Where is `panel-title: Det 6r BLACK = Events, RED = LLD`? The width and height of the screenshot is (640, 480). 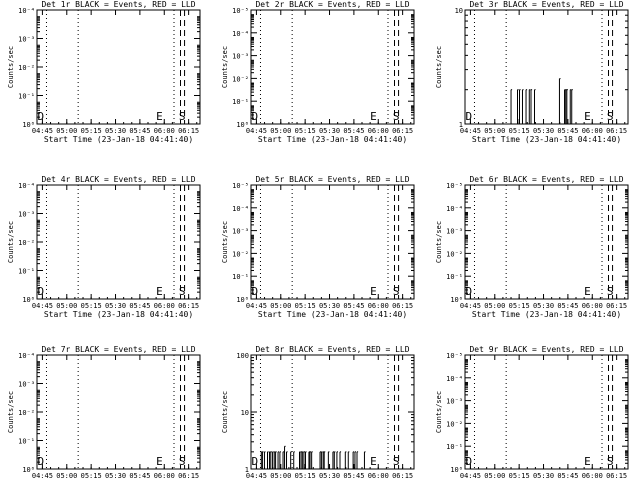
panel-title: Det 6r BLACK = Events, RED = LLD is located at coordinates (546, 179).